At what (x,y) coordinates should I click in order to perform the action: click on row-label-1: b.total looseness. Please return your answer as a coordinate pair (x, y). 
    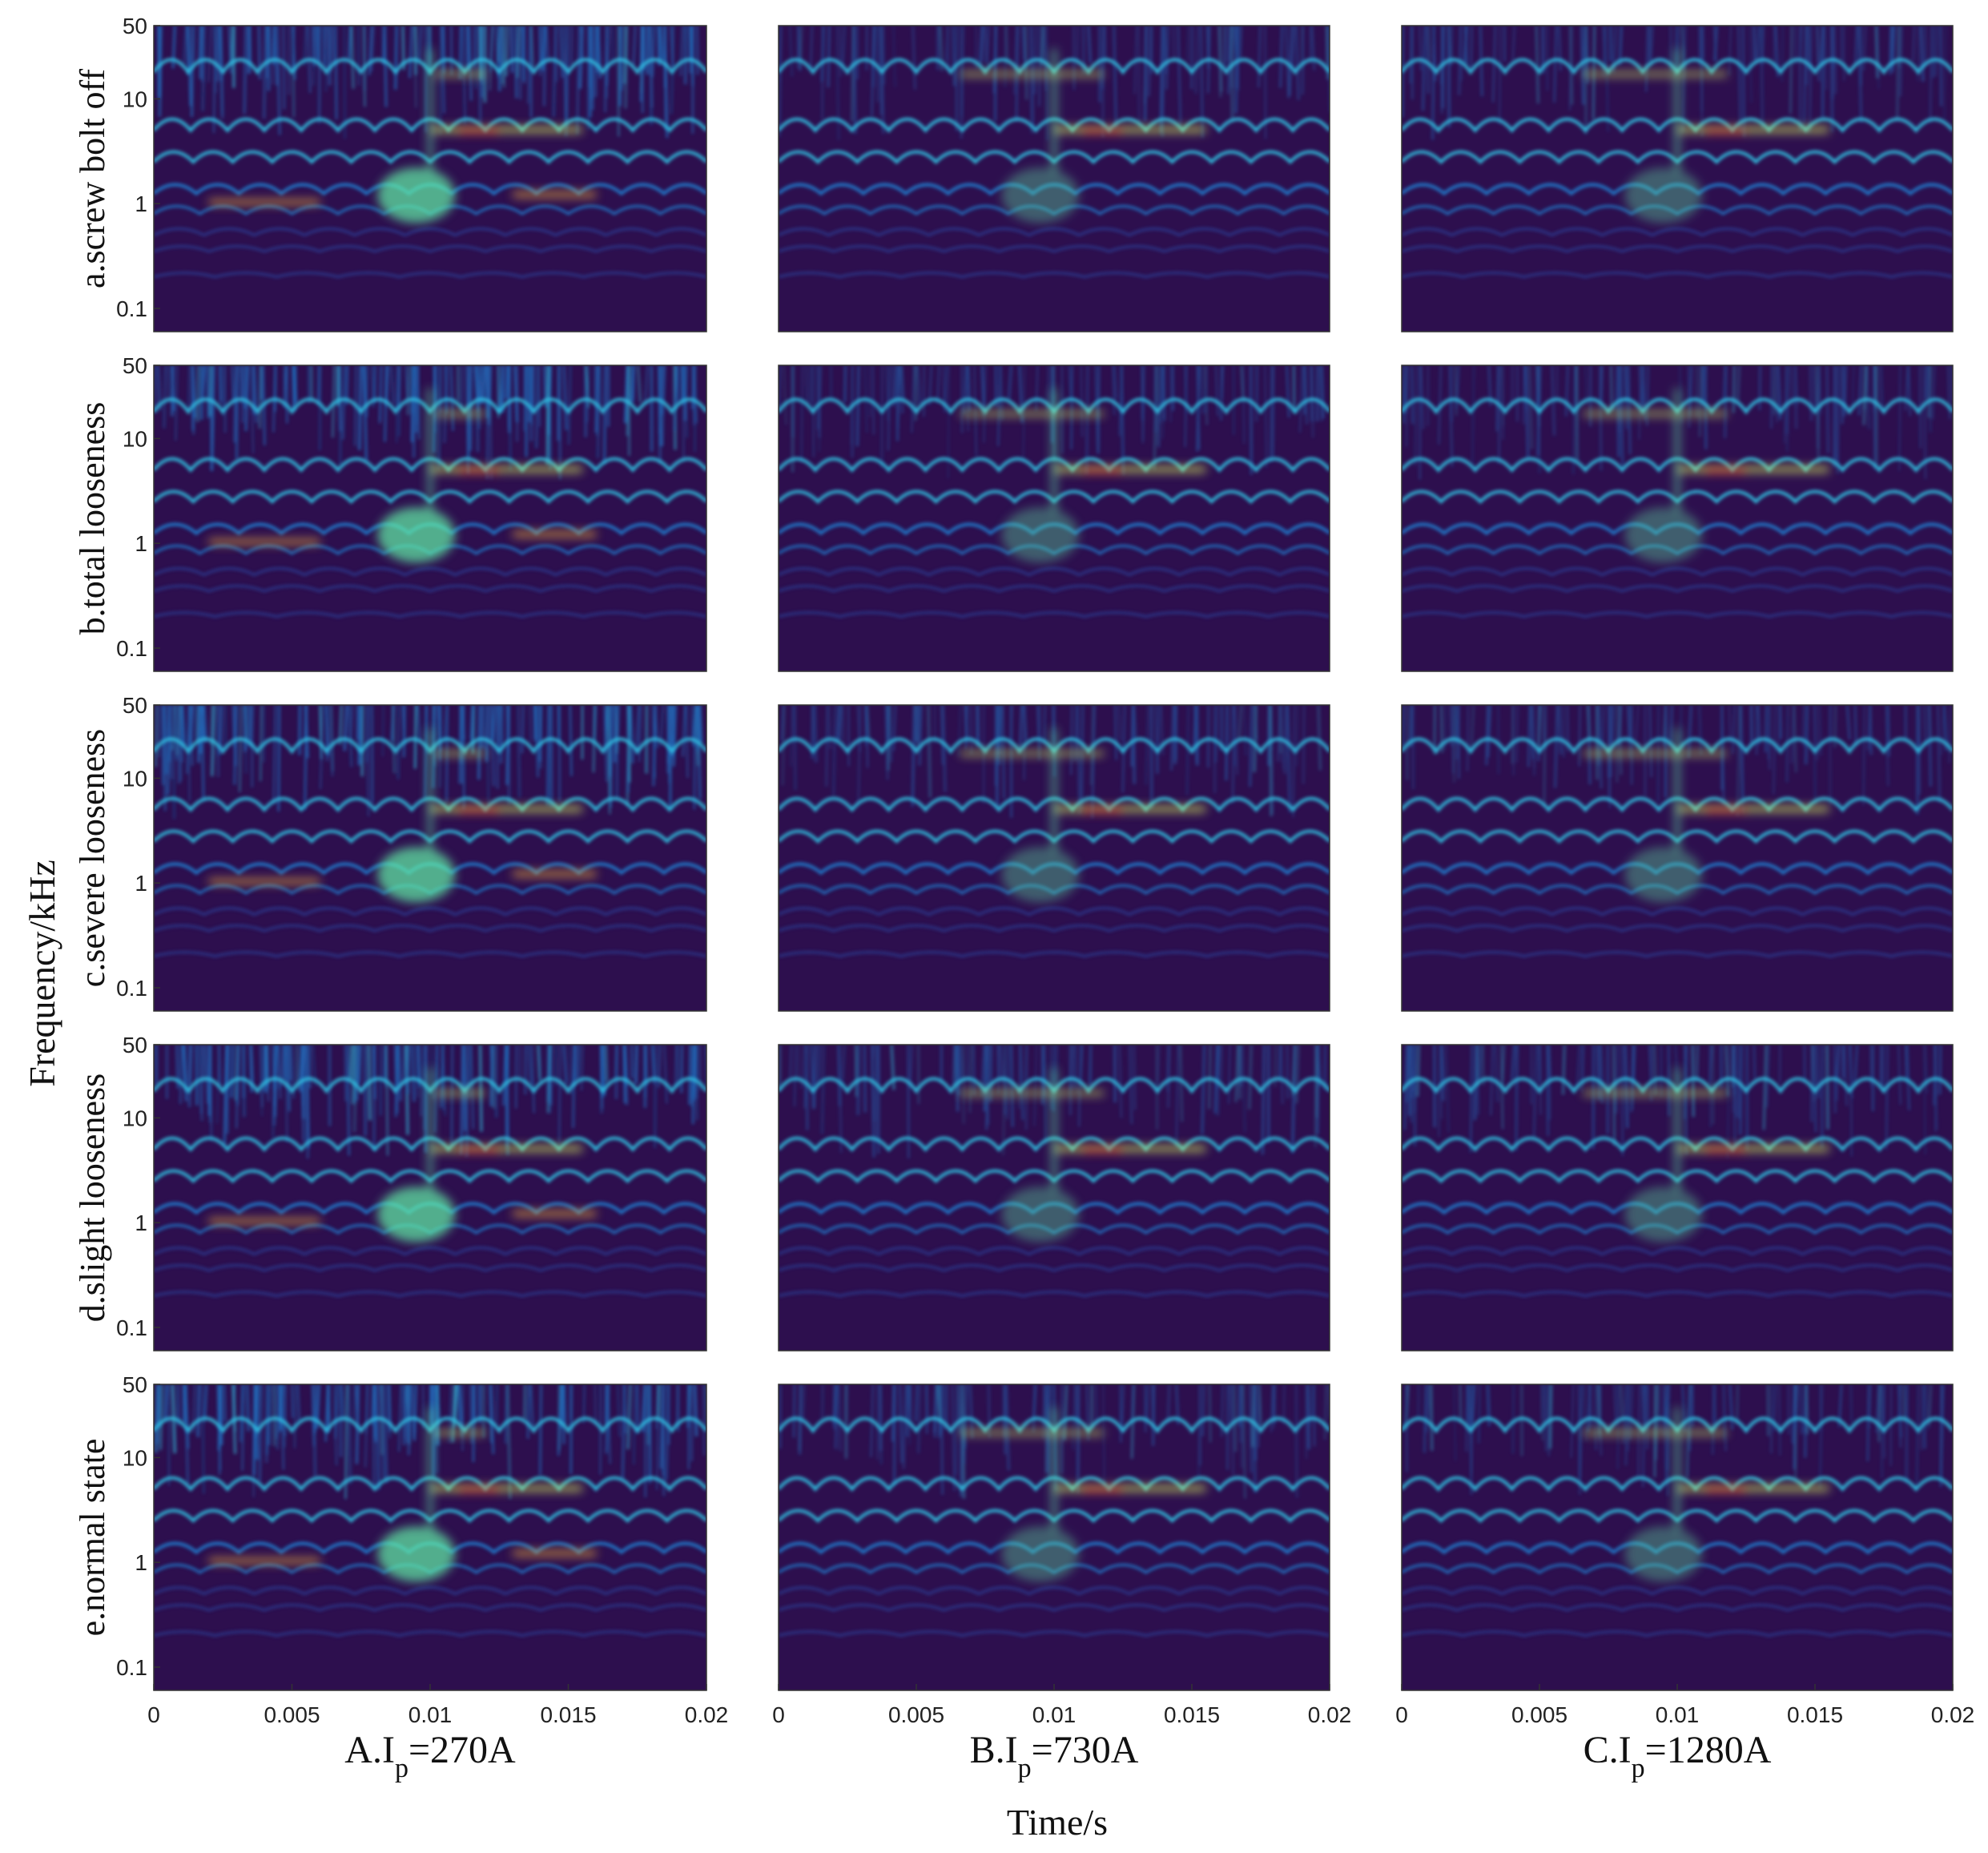
    Looking at the image, I should click on (92, 518).